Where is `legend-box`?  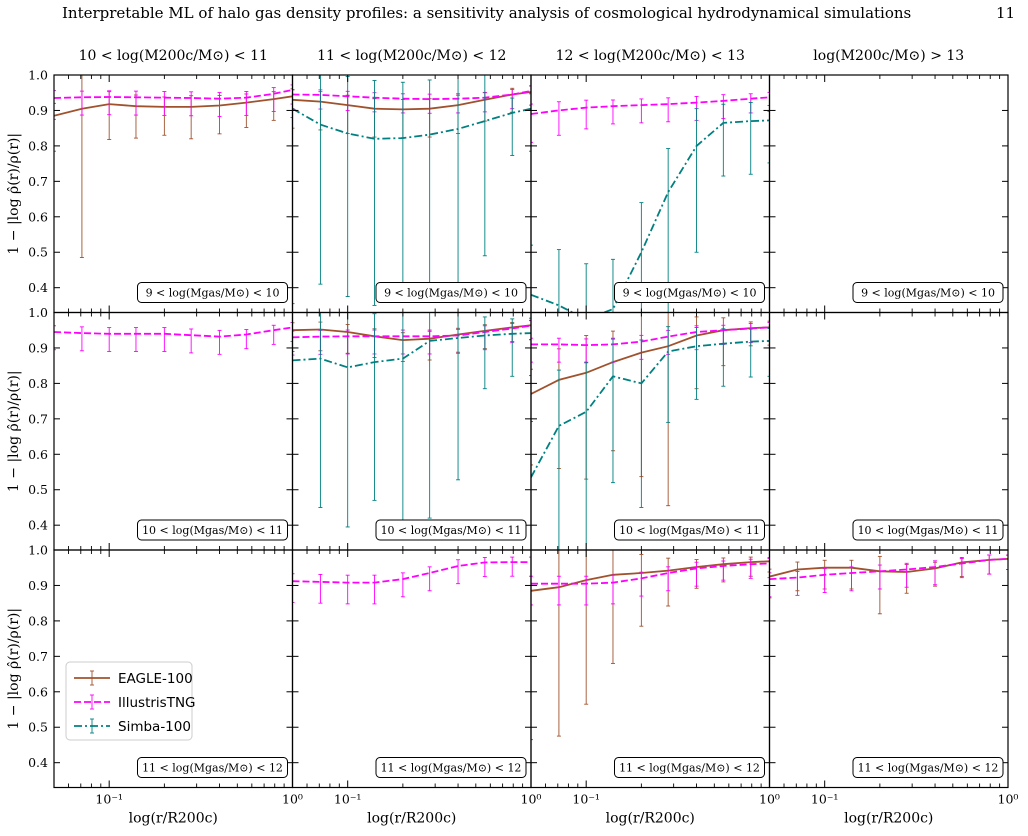 legend-box is located at coordinates (129, 701).